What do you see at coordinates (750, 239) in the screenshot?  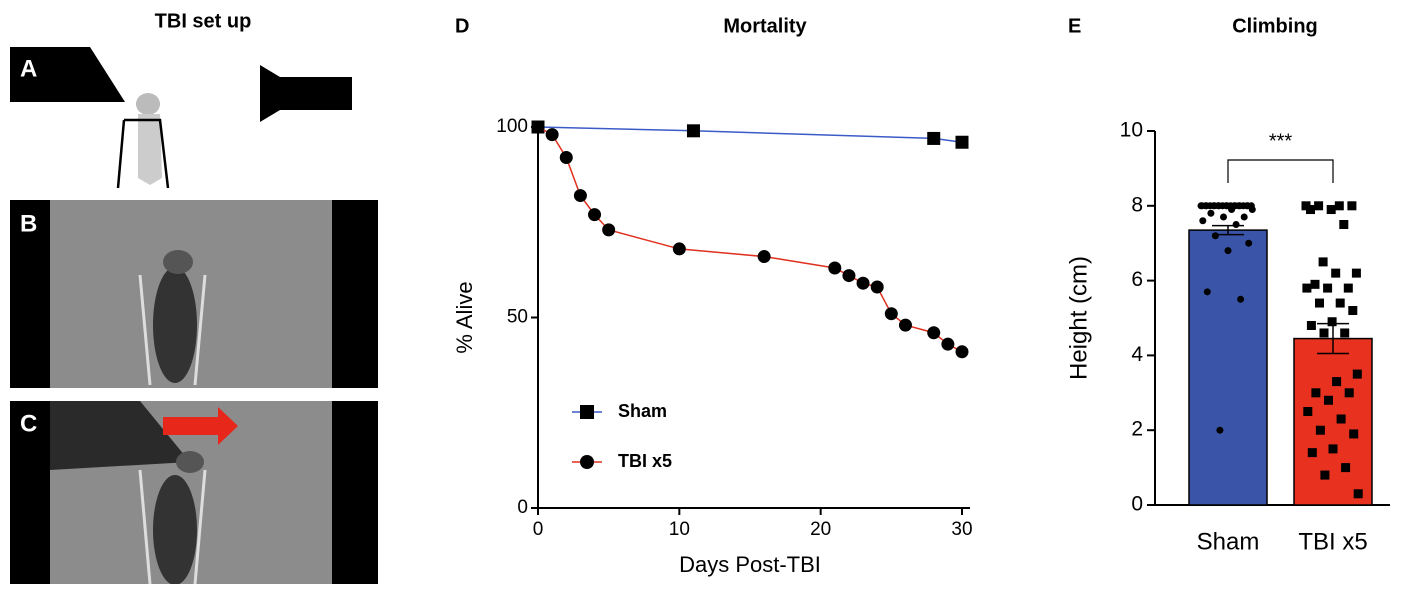 I see `series-line` at bounding box center [750, 239].